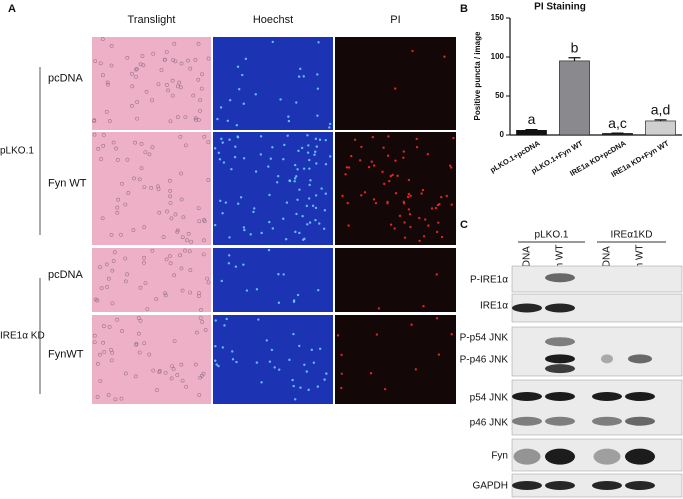 The image size is (683, 499). Describe the element at coordinates (489, 280) in the screenshot. I see `blot-label: P-IRE1α` at that location.